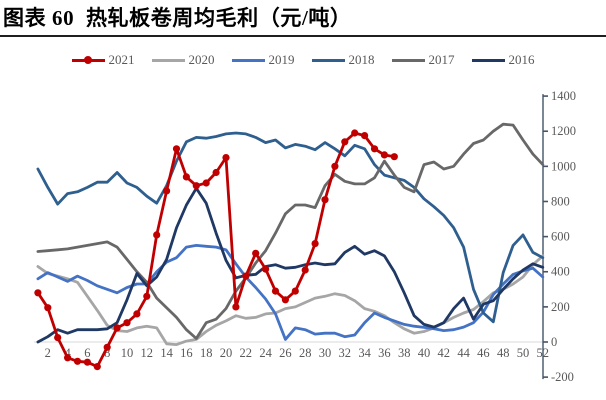 The height and width of the screenshot is (400, 606). Describe the element at coordinates (563, 166) in the screenshot. I see `y-tick-label: 1000` at that location.